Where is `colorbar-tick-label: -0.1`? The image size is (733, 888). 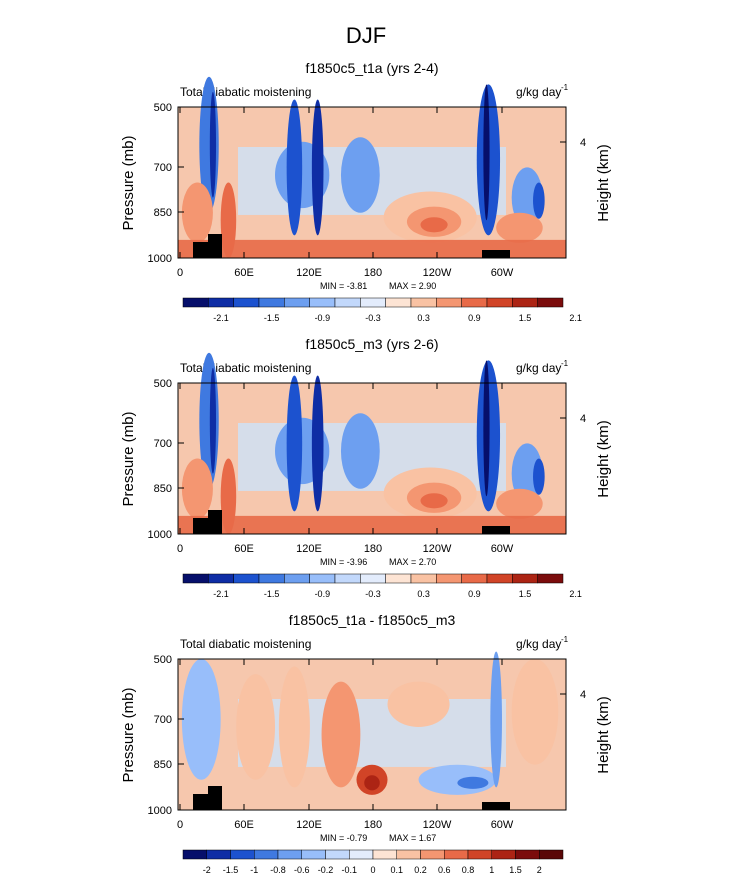
colorbar-tick-label: -0.1 is located at coordinates (349, 870).